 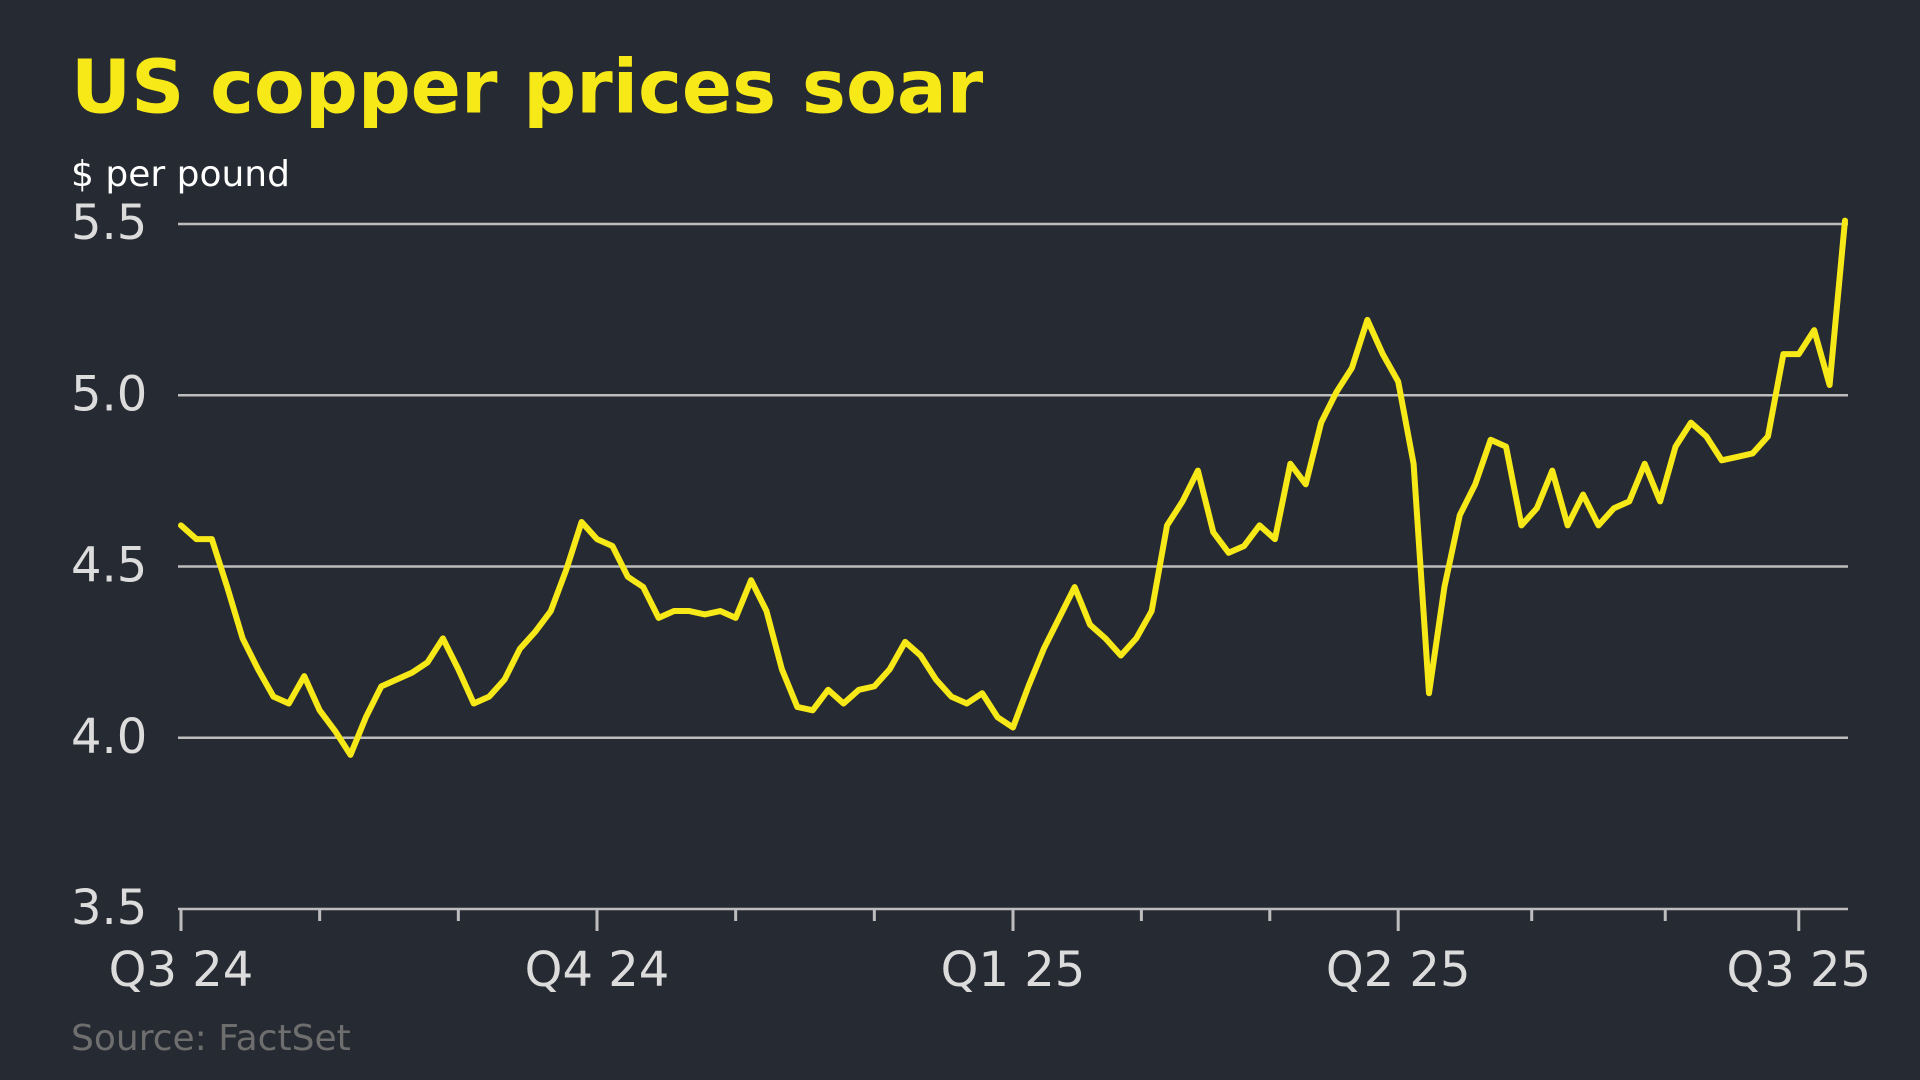 What do you see at coordinates (1013, 970) in the screenshot?
I see `x-tick-label: Q1 25` at bounding box center [1013, 970].